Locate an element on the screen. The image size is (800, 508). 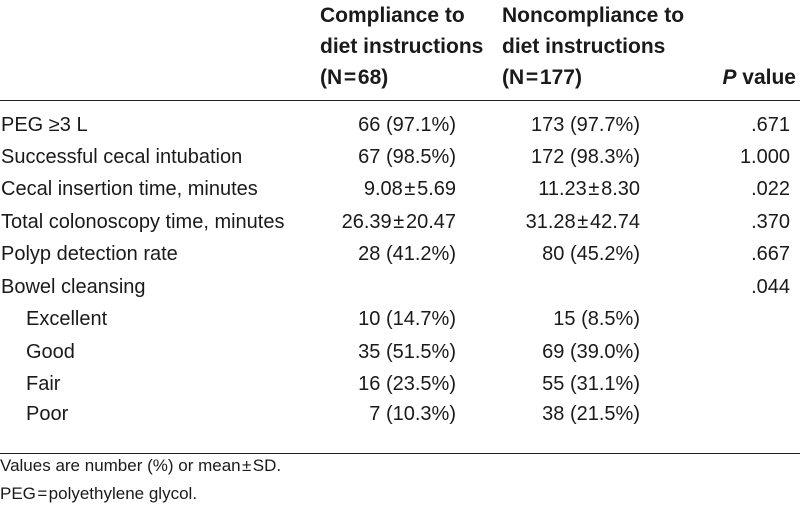
table-row: Bowel cleansing .044 is located at coordinates (400, 287).